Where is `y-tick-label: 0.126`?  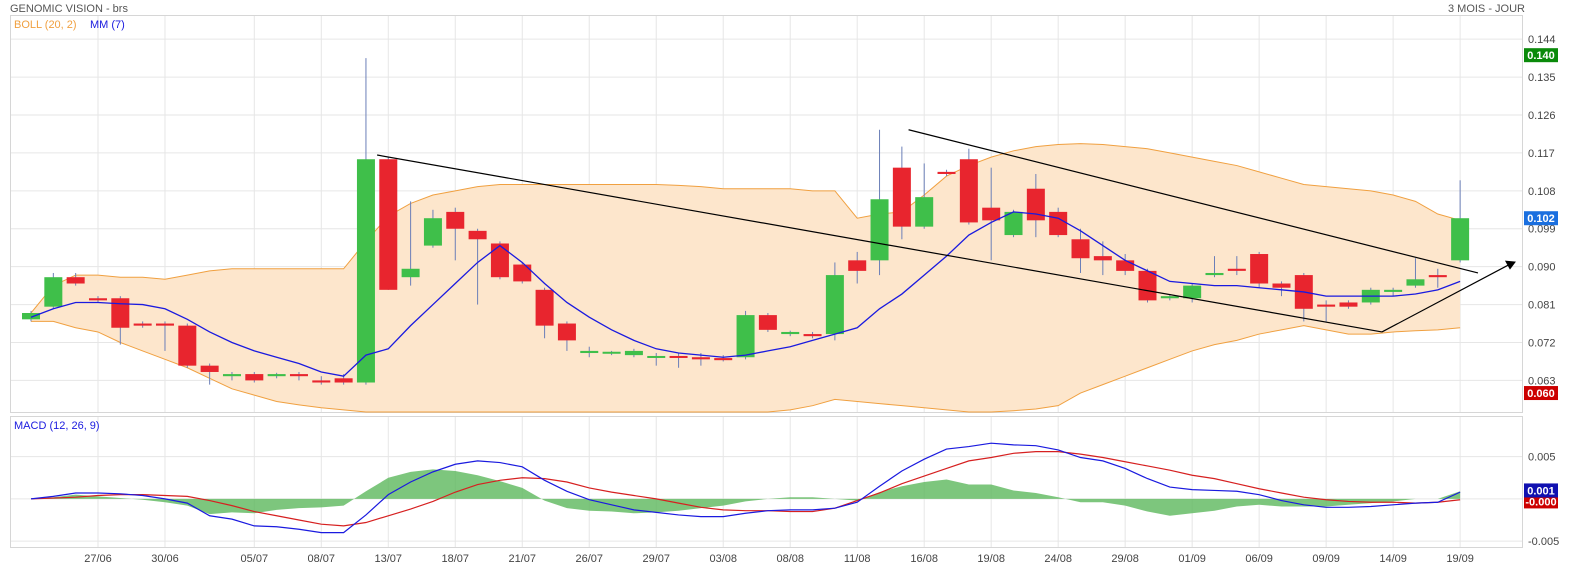
y-tick-label: 0.126 is located at coordinates (1542, 116).